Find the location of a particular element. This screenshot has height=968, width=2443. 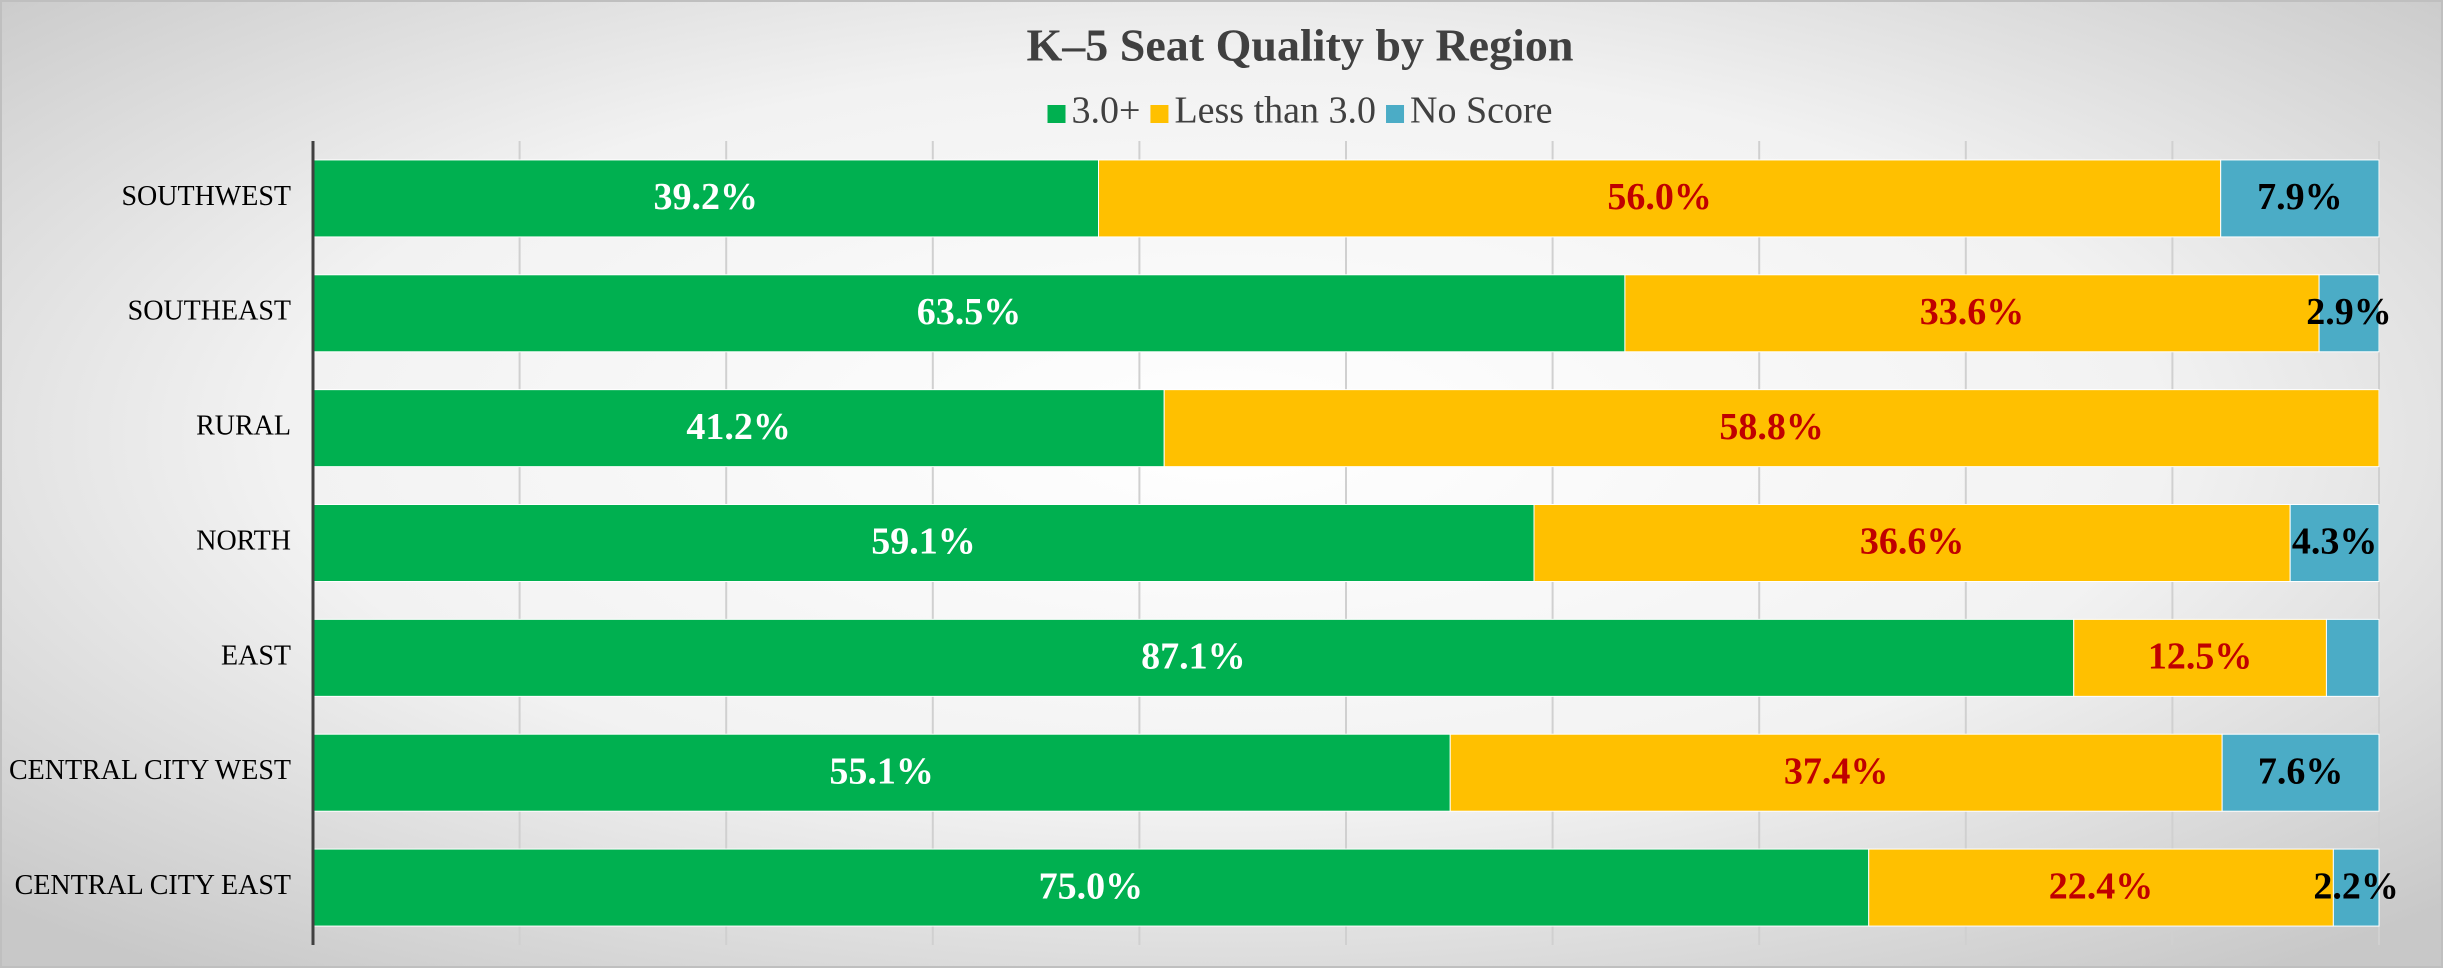

data-label: 63.5% is located at coordinates (969, 312).